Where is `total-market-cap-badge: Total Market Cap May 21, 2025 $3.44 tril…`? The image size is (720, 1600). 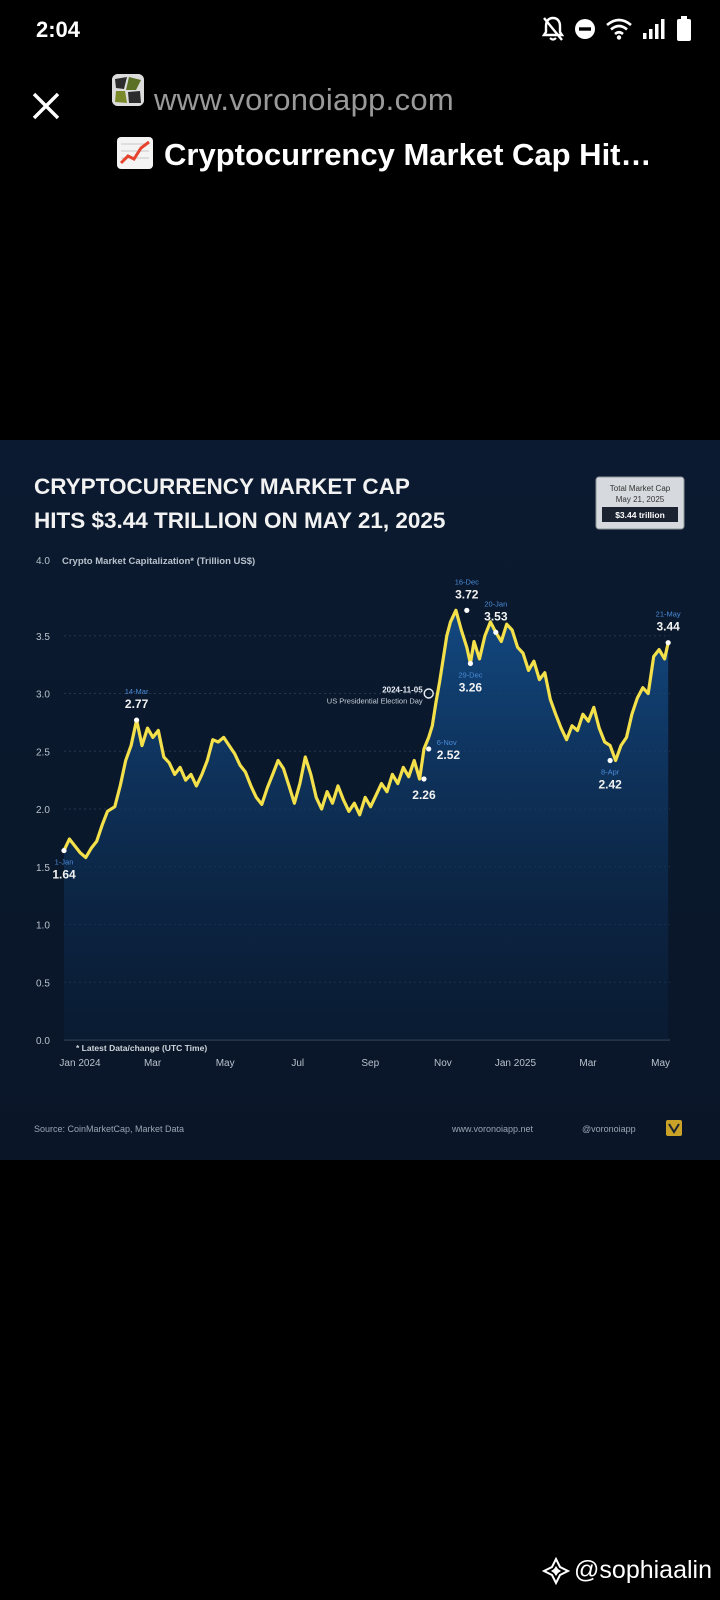
total-market-cap-badge: Total Market Cap May 21, 2025 $3.44 tril… is located at coordinates (640, 503).